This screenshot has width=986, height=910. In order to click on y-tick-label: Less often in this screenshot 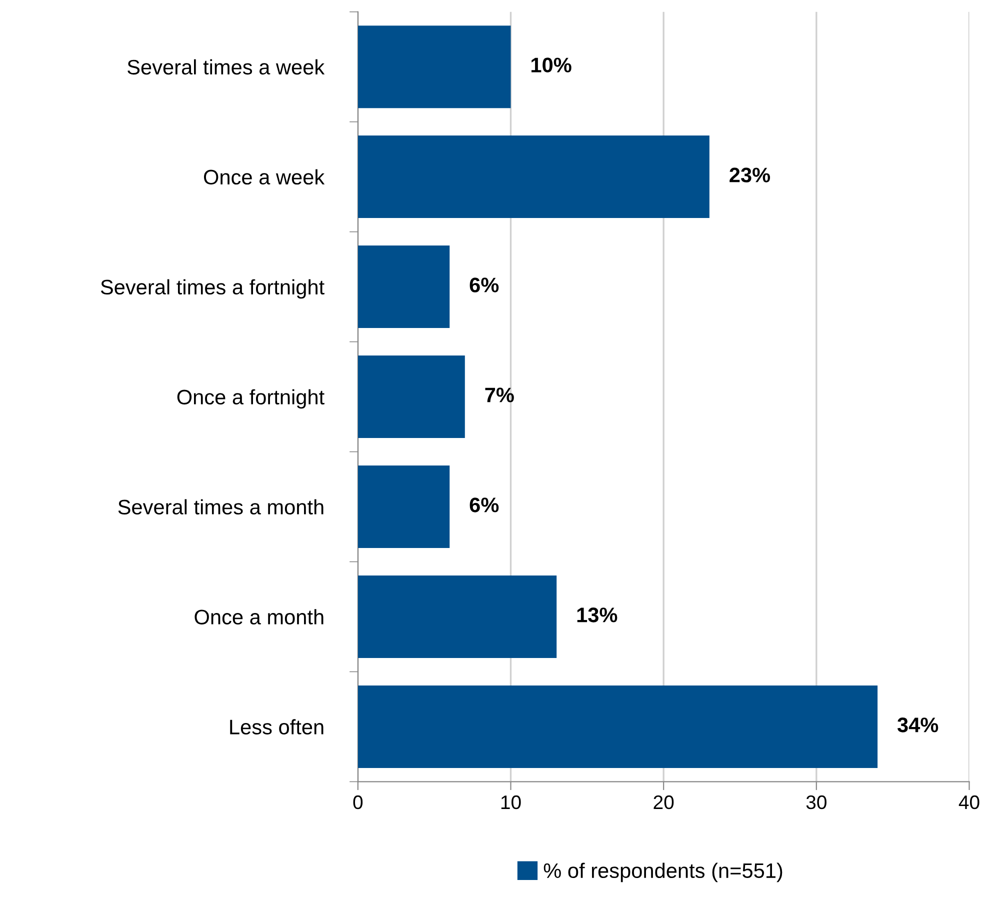, I will do `click(277, 726)`.